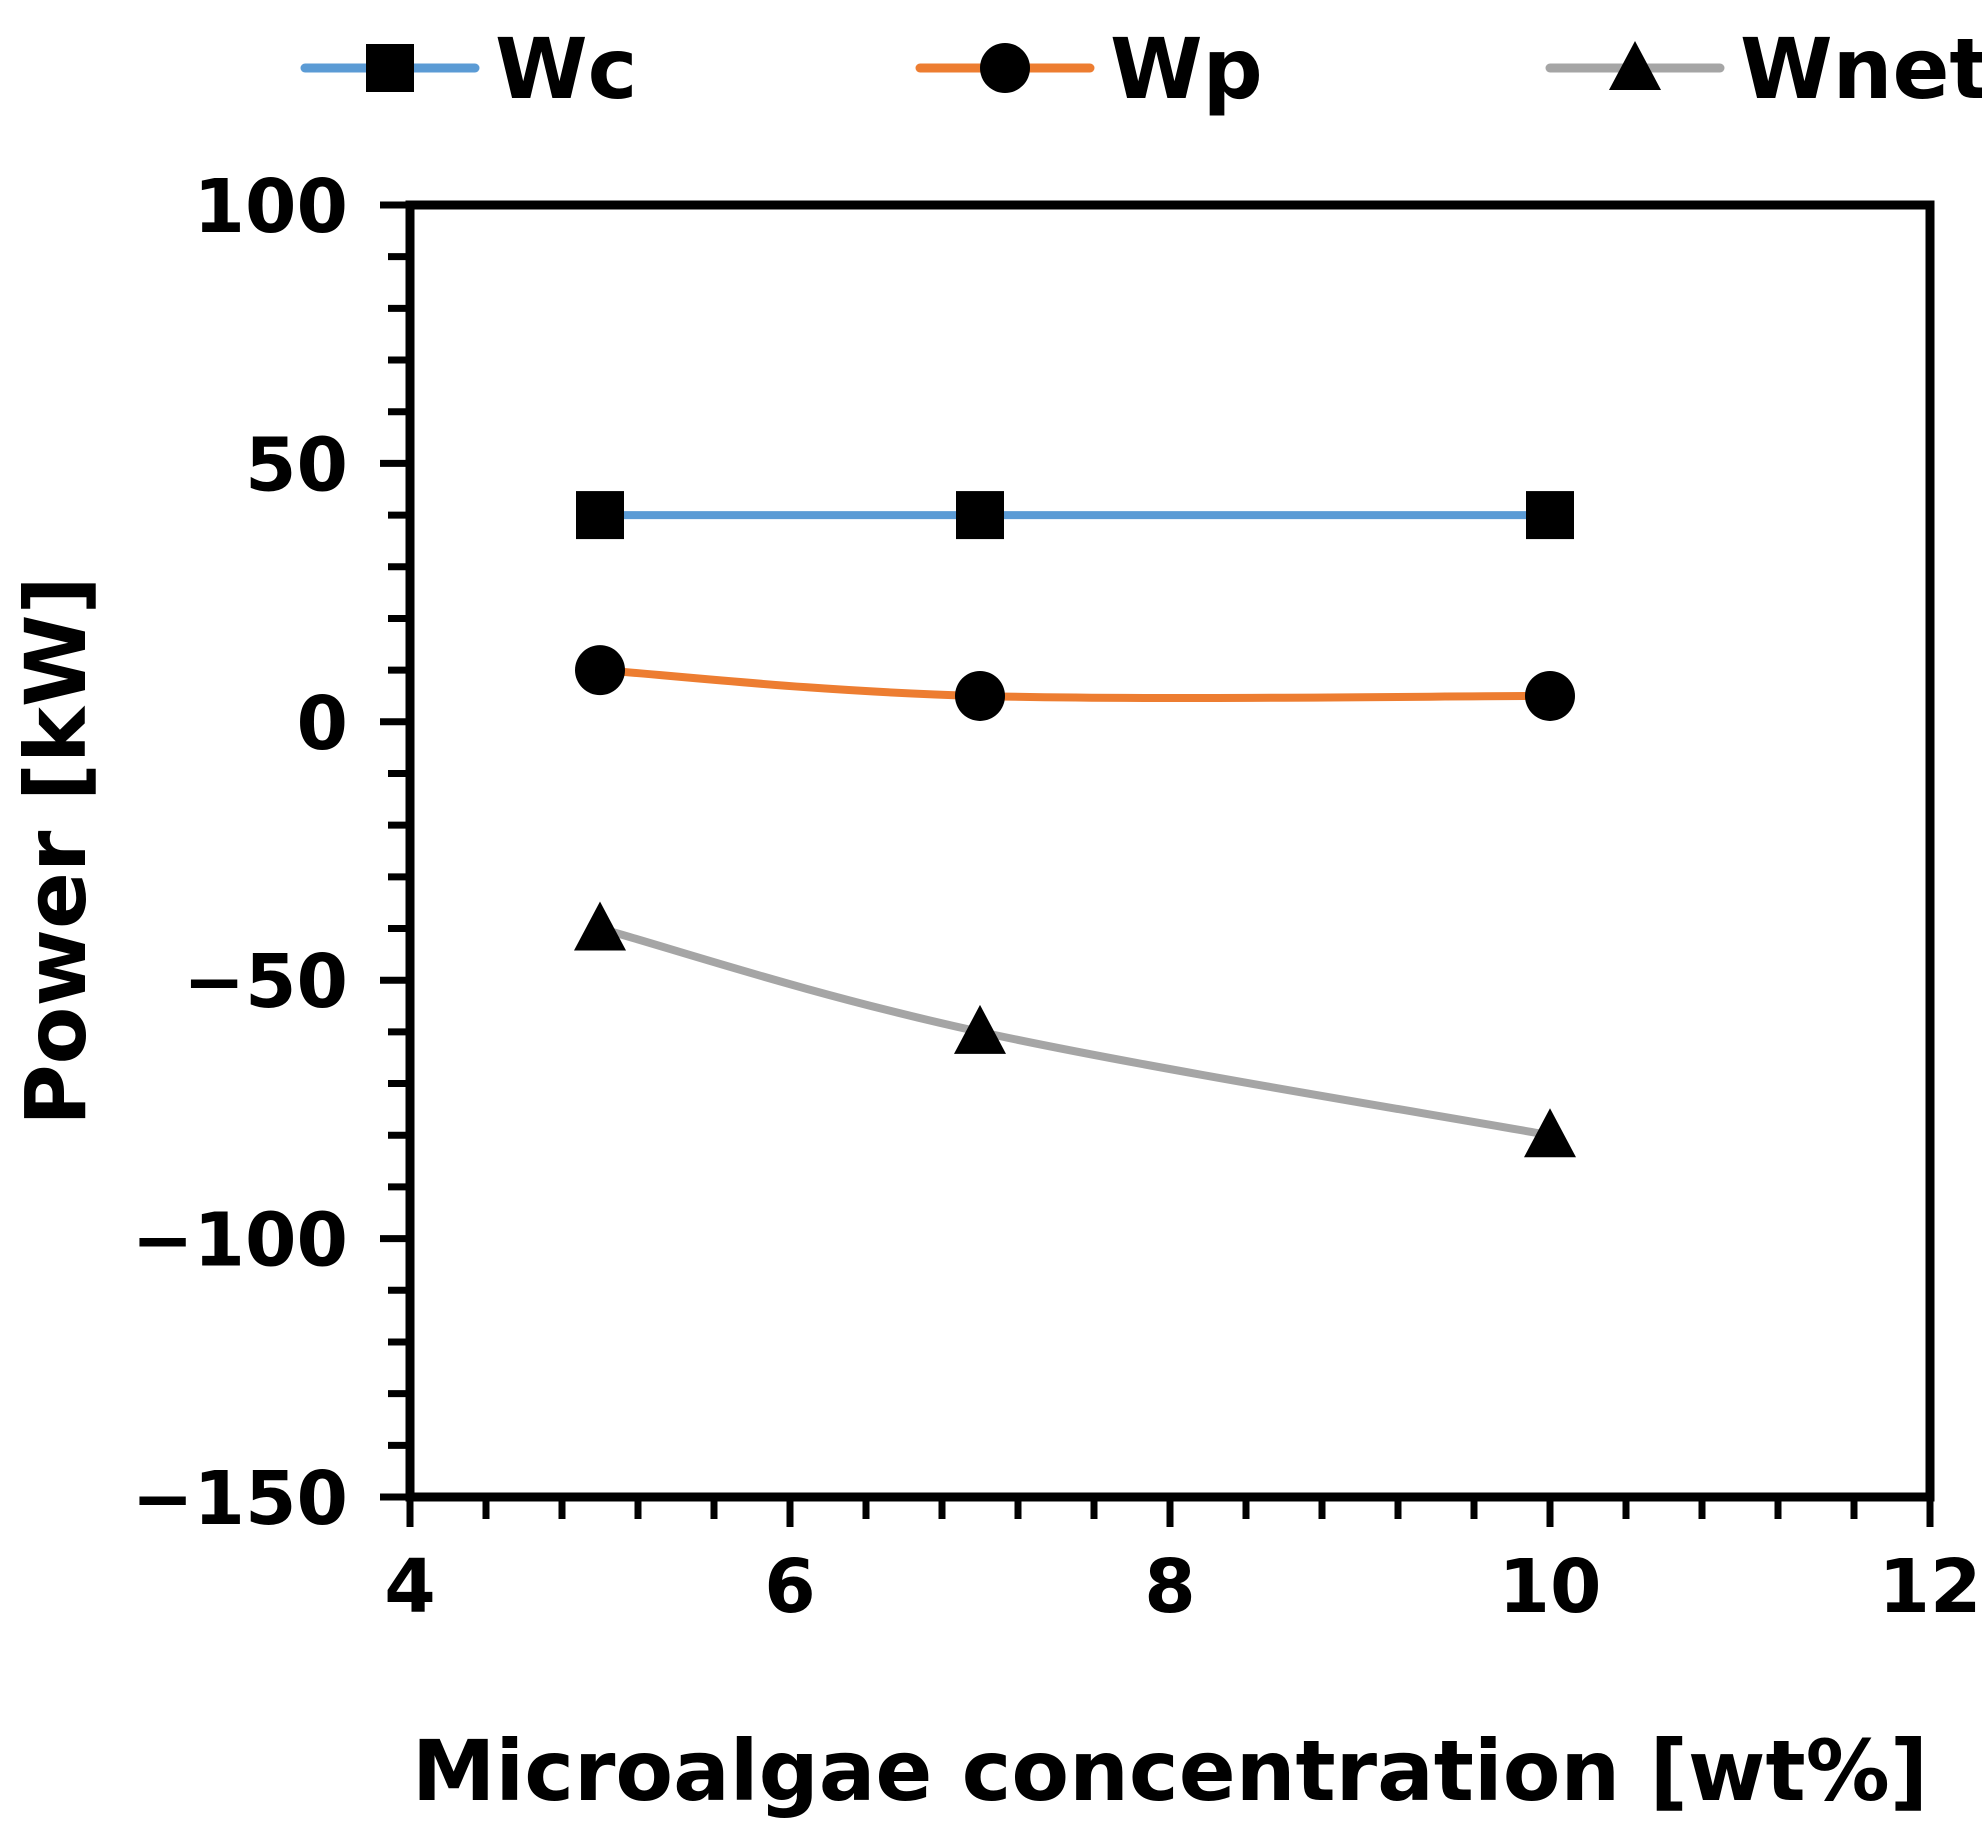 The height and width of the screenshot is (1842, 1982). Describe the element at coordinates (1170, 1587) in the screenshot. I see `x-tick-label: 8` at that location.